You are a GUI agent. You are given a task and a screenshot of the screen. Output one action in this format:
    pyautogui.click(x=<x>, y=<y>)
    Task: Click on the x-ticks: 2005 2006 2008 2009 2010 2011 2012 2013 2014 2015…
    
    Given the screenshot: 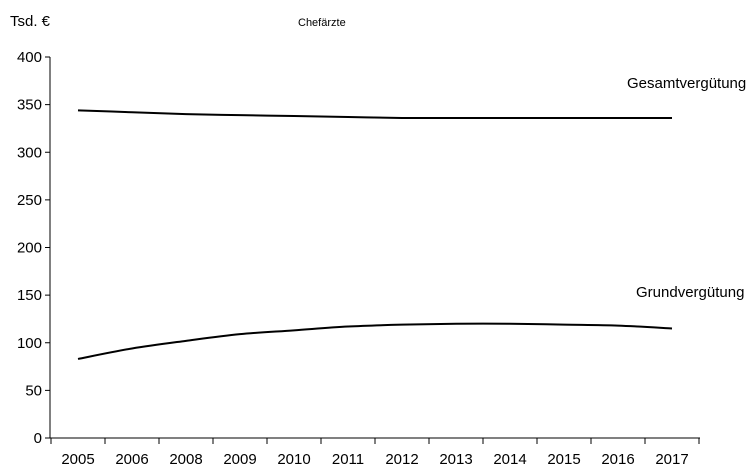 What is the action you would take?
    pyautogui.click(x=375, y=453)
    